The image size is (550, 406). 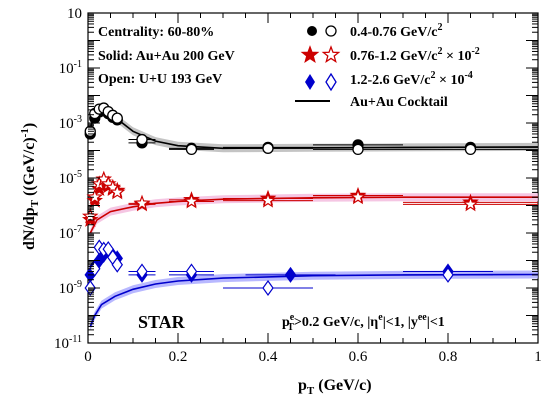 What do you see at coordinates (411, 79) in the screenshot?
I see `legend-label-high-mass: 1.2-2.6 GeV/c2 × 10-4` at bounding box center [411, 79].